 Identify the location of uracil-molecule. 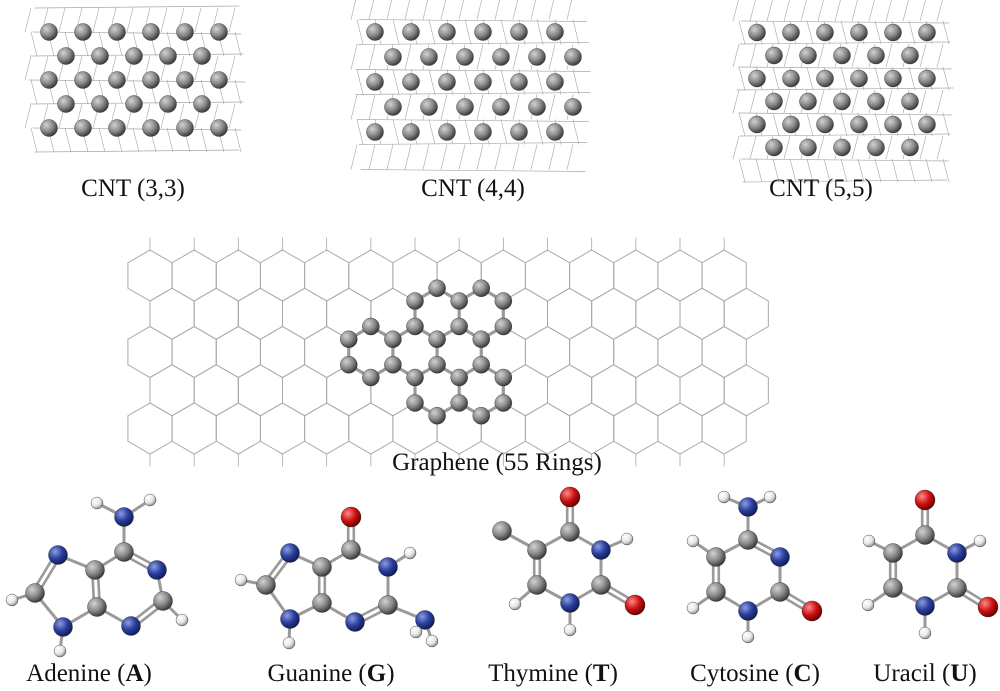
(930, 564).